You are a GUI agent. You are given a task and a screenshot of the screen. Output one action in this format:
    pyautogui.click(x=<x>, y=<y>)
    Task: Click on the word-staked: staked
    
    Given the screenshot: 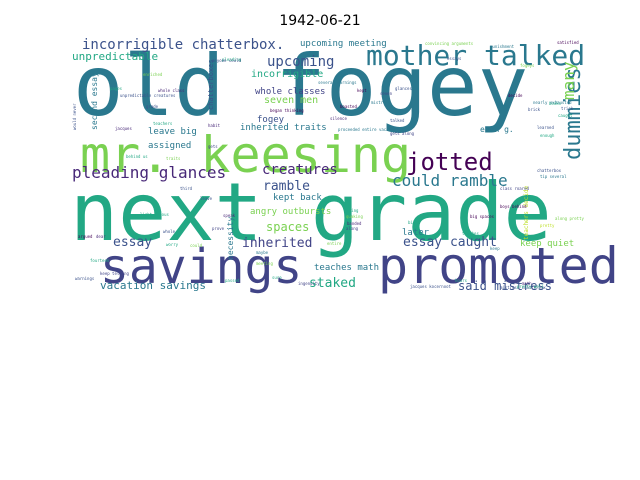 What is the action you would take?
    pyautogui.click(x=332, y=283)
    